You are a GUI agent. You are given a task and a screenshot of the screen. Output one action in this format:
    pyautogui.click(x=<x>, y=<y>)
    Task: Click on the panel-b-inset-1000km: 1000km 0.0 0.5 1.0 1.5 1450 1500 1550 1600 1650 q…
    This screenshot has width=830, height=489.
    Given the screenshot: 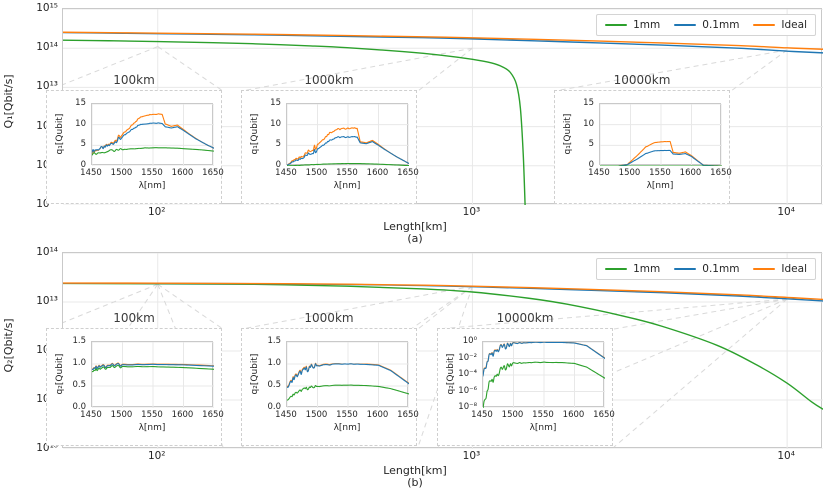 What is the action you would take?
    pyautogui.click(x=330, y=378)
    